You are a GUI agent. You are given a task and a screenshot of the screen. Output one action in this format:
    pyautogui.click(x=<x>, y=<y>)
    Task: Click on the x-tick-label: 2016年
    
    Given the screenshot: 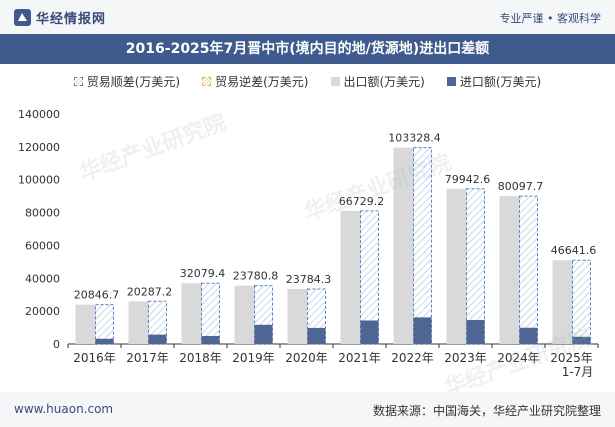 What is the action you would take?
    pyautogui.click(x=94, y=358)
    